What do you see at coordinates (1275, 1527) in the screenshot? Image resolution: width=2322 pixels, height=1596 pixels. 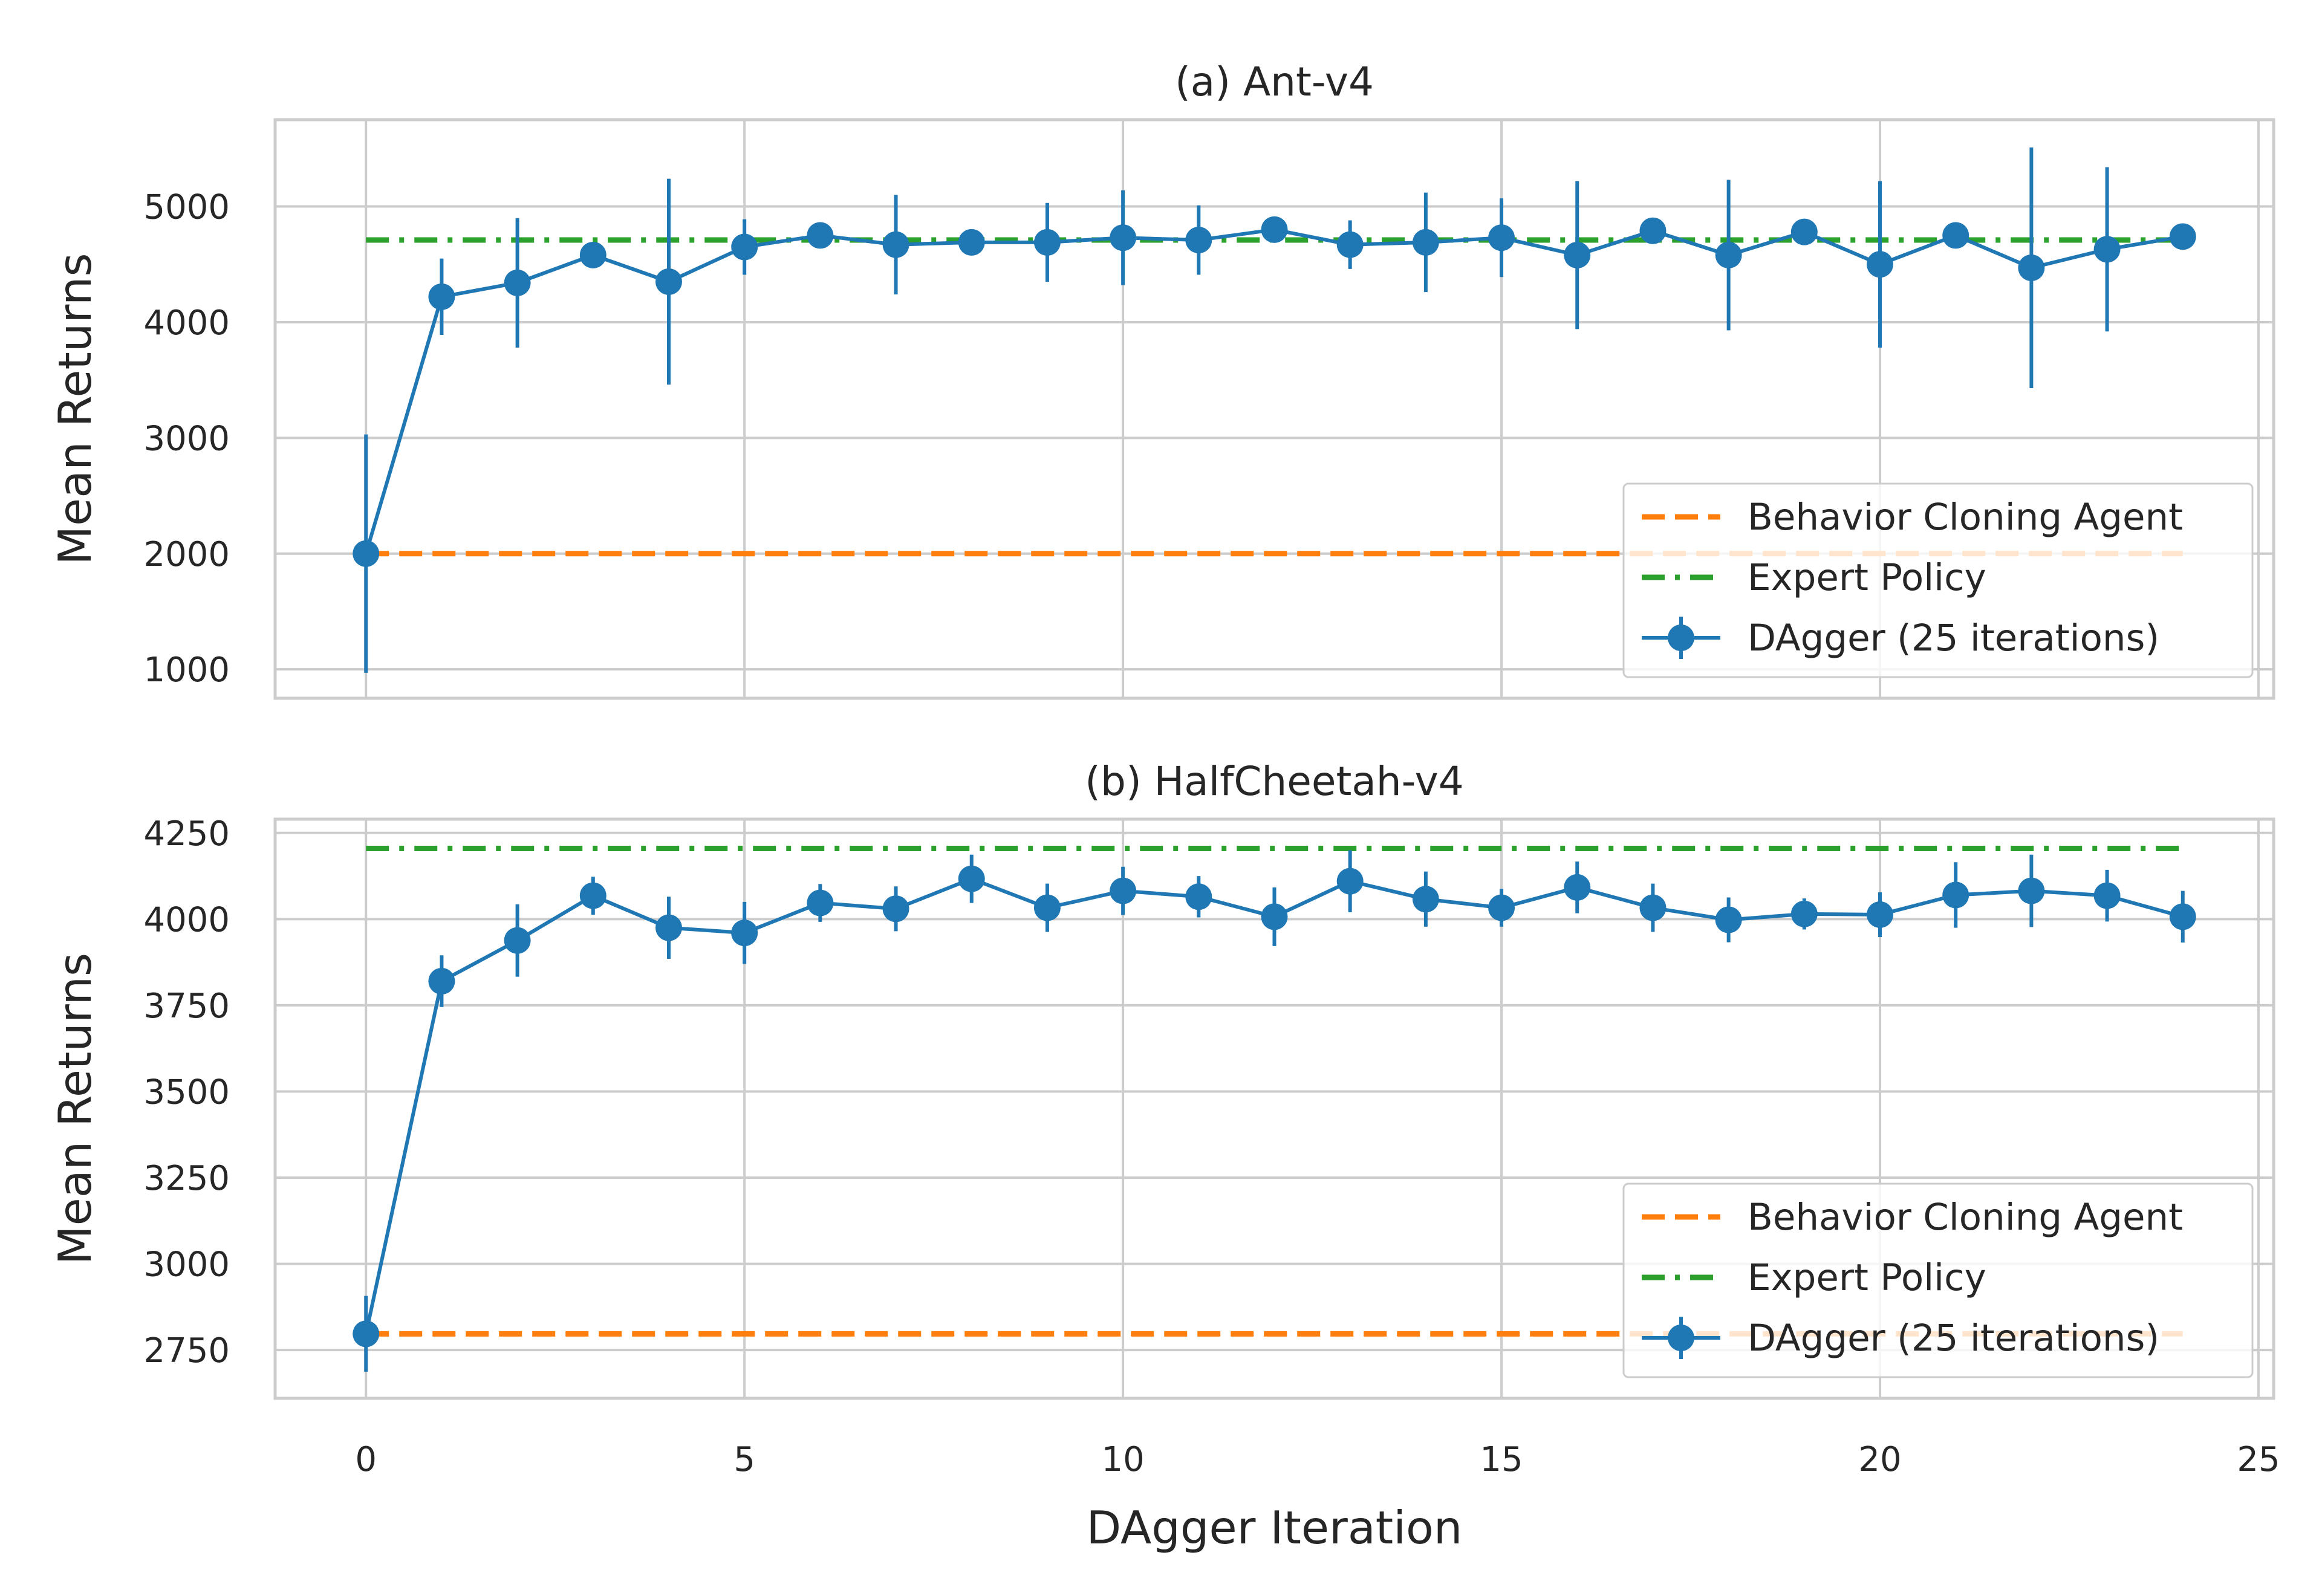 I see `x-axis-label: DAgger Iteration` at bounding box center [1275, 1527].